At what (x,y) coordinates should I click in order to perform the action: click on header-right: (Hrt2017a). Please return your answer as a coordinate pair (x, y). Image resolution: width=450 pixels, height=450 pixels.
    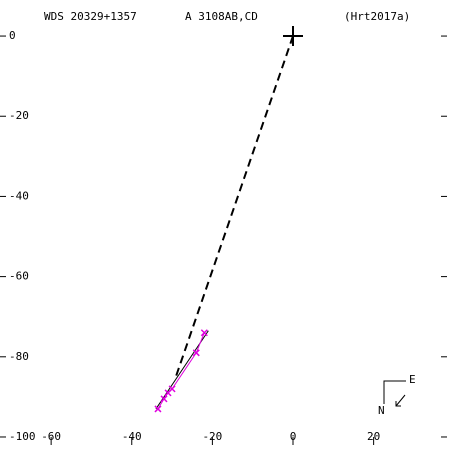
    Looking at the image, I should click on (377, 16).